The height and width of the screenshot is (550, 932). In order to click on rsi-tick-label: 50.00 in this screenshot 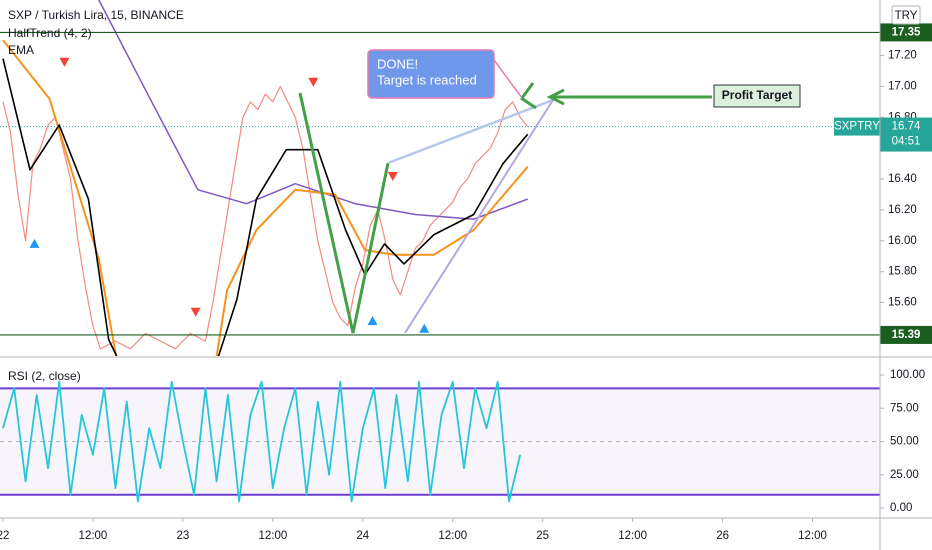, I will do `click(904, 442)`.